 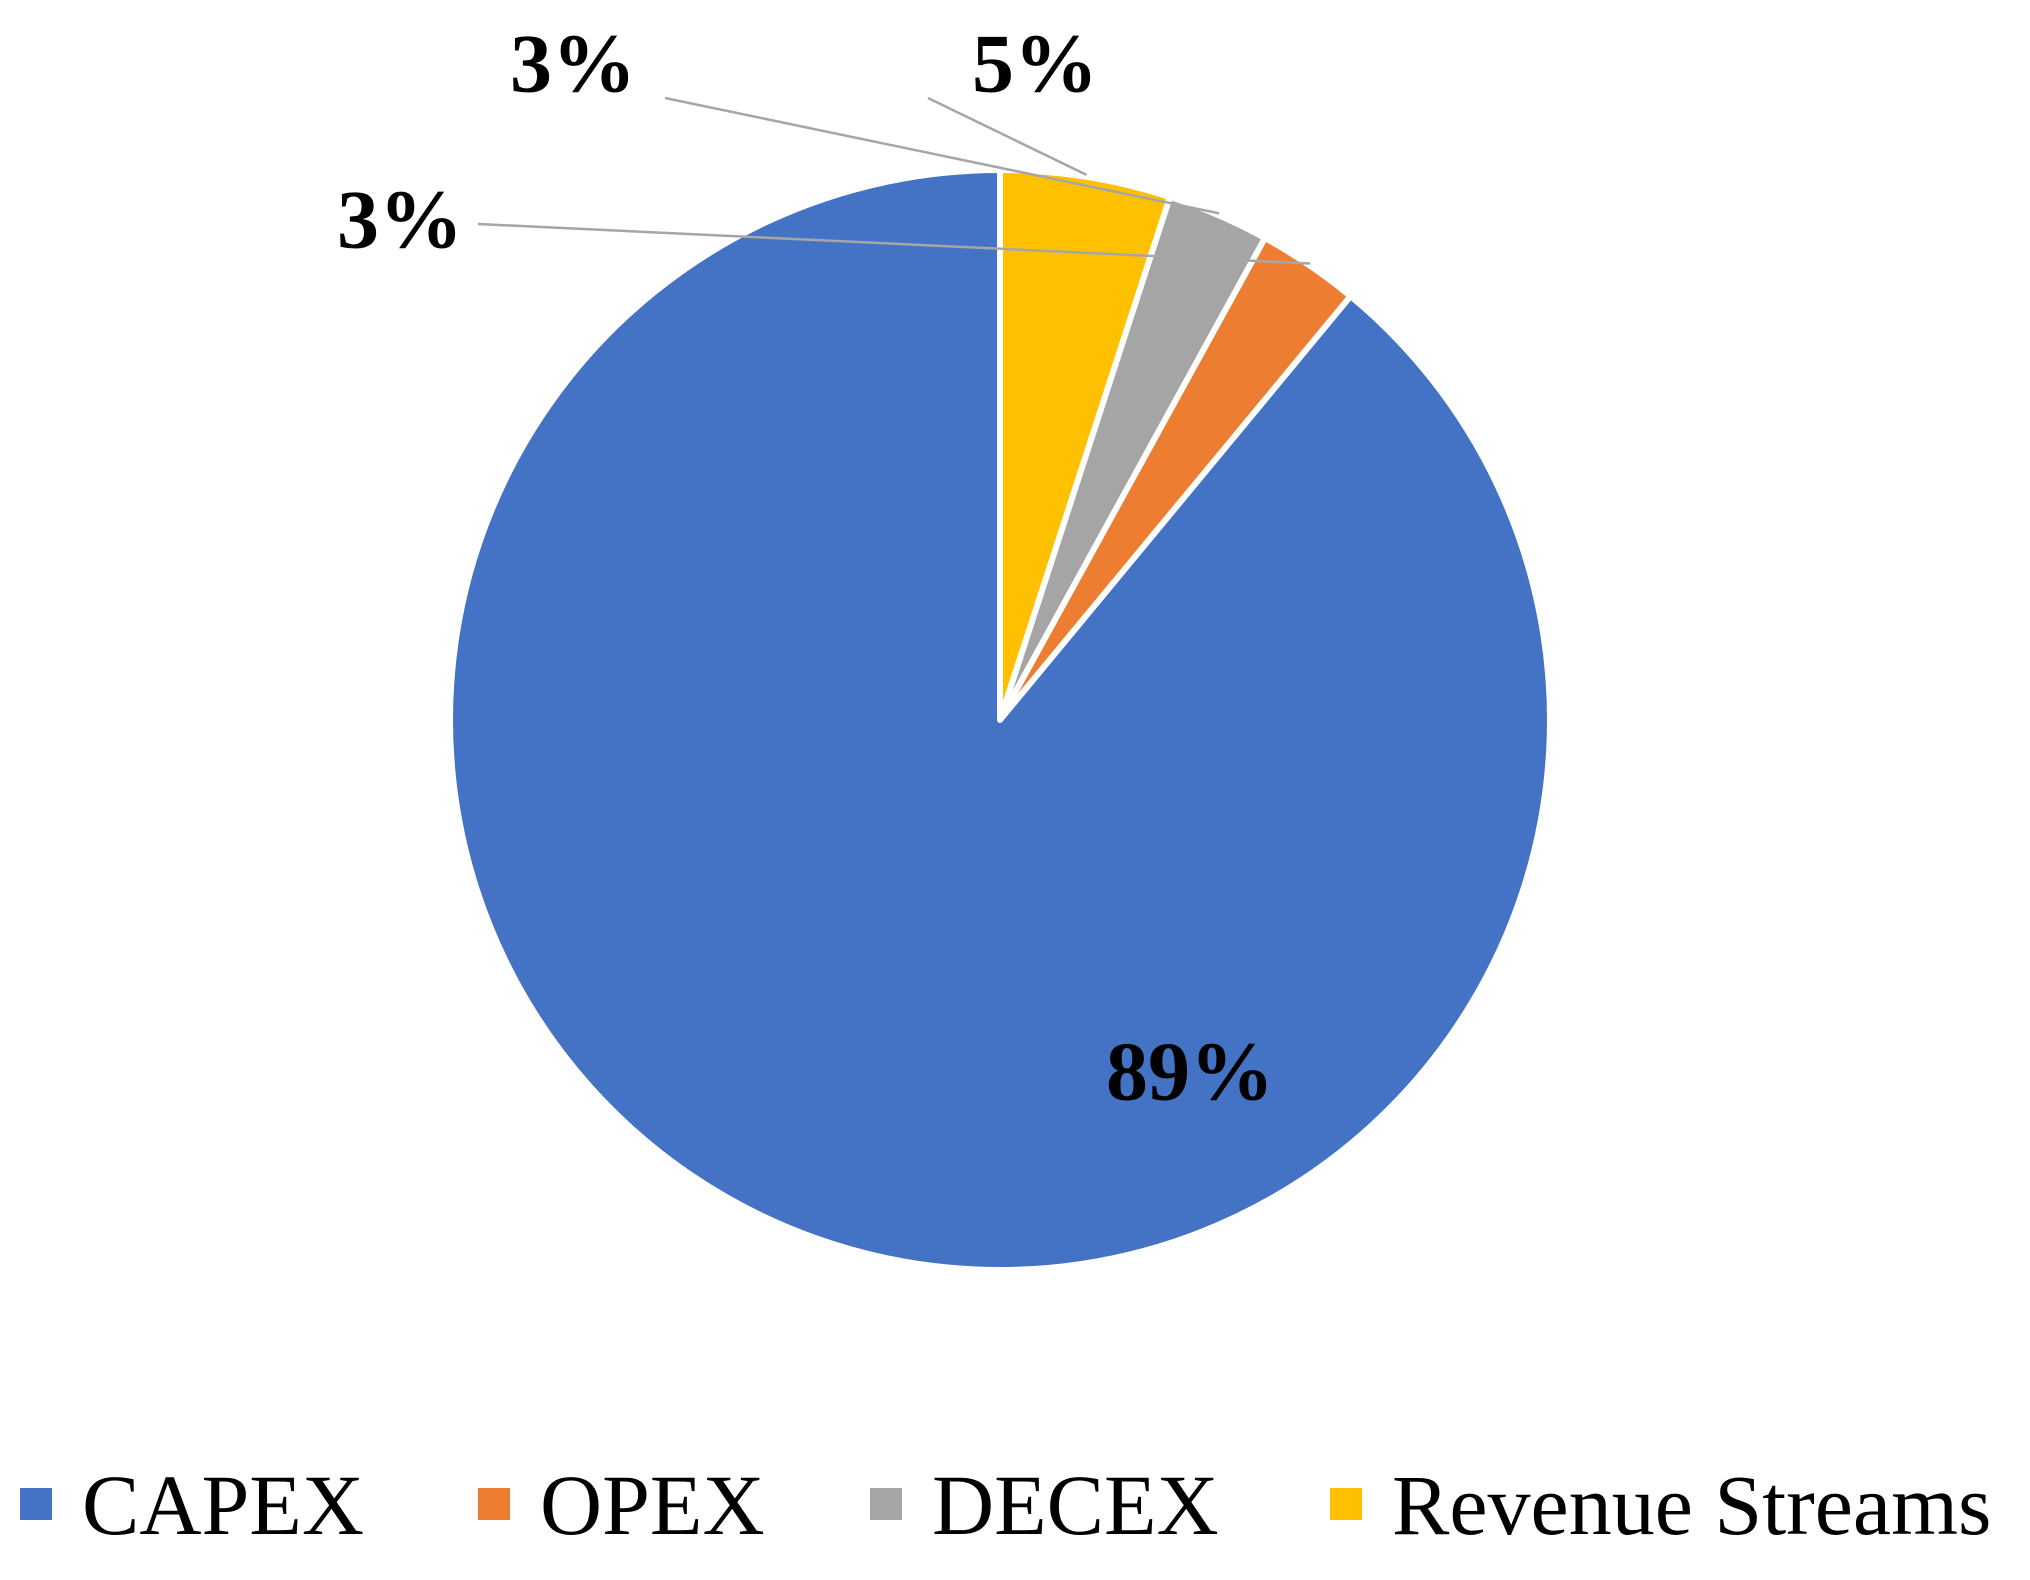 I want to click on legend-label-revenue-streams: Revenue Streams, so click(x=1691, y=1505).